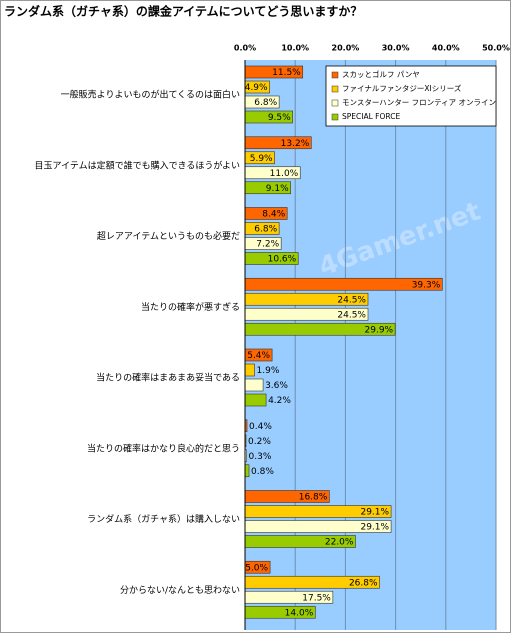 The height and width of the screenshot is (634, 512). Describe the element at coordinates (299, 613) in the screenshot. I see `value-label: 14.0%` at that location.